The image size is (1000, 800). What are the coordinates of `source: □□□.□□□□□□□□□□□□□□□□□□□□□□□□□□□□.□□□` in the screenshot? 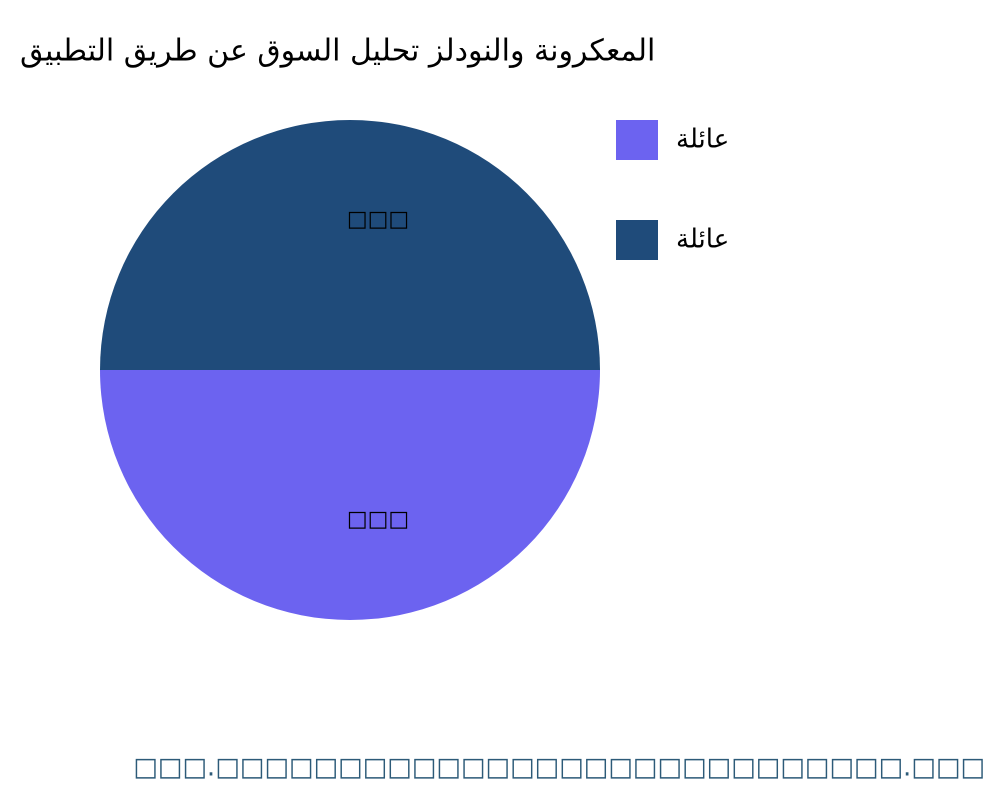 It's located at (559, 768).